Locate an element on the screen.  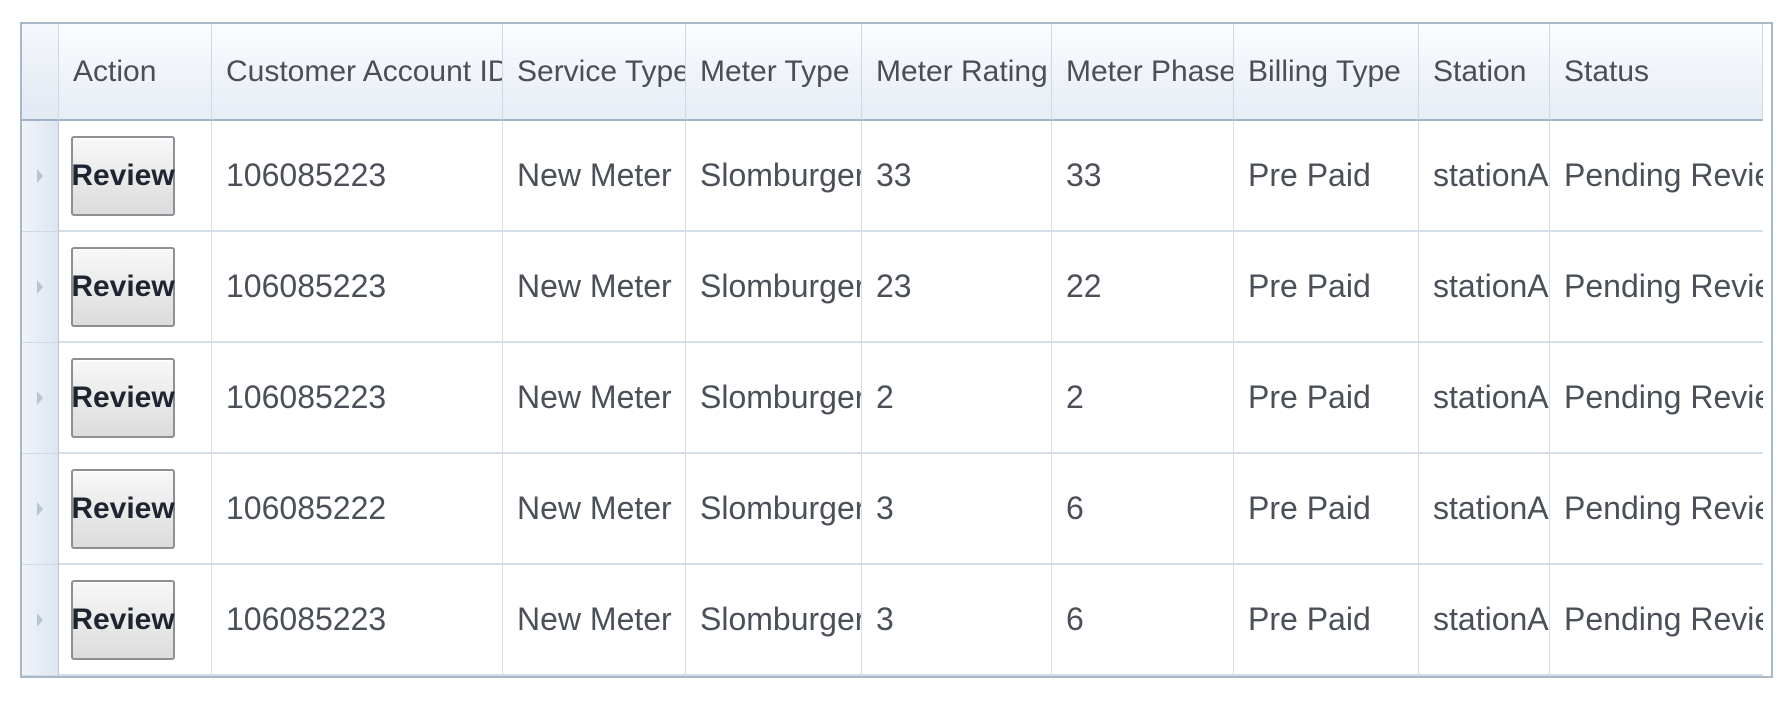
column-header-status: Status is located at coordinates (1656, 72).